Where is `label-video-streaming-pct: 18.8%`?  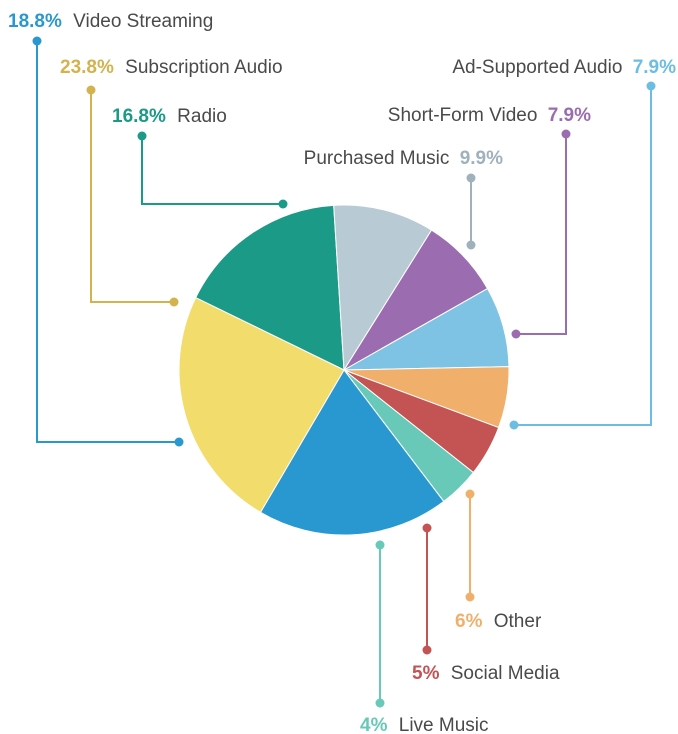 label-video-streaming-pct: 18.8% is located at coordinates (35, 21).